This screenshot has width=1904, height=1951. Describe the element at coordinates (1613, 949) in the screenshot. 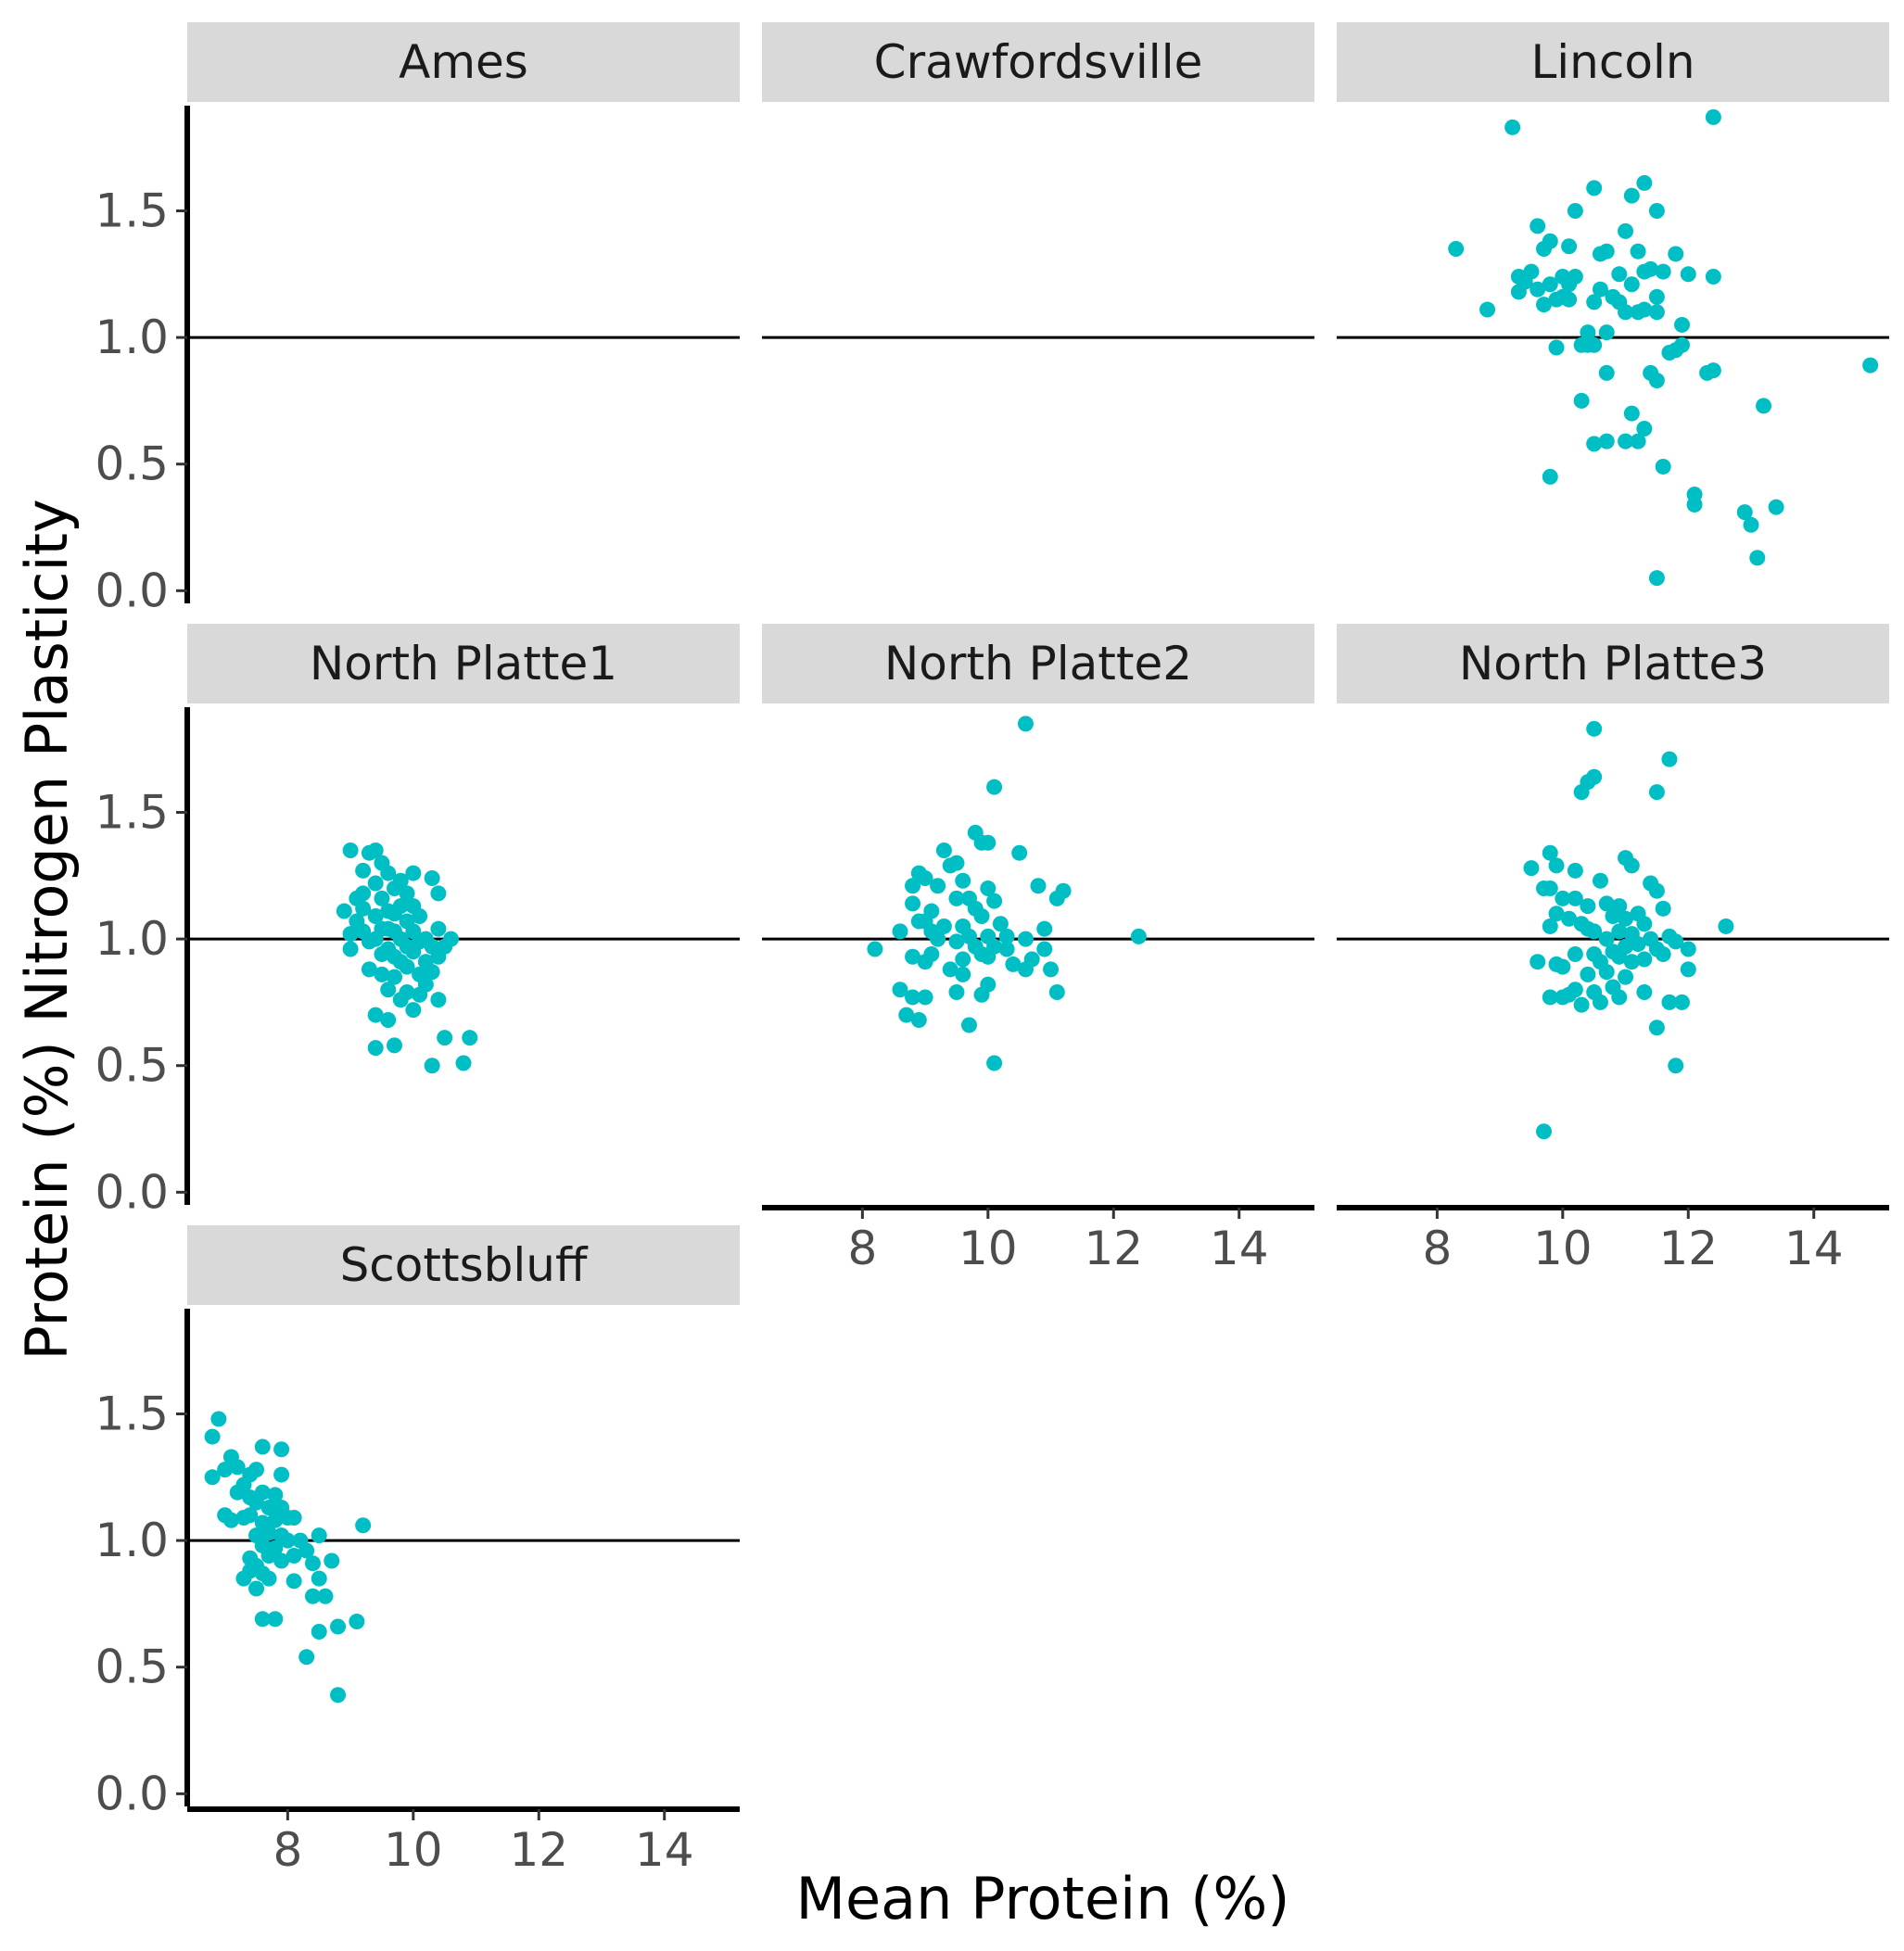

I see `panel-north-platte3: North Platte3 8 10 12 14` at that location.